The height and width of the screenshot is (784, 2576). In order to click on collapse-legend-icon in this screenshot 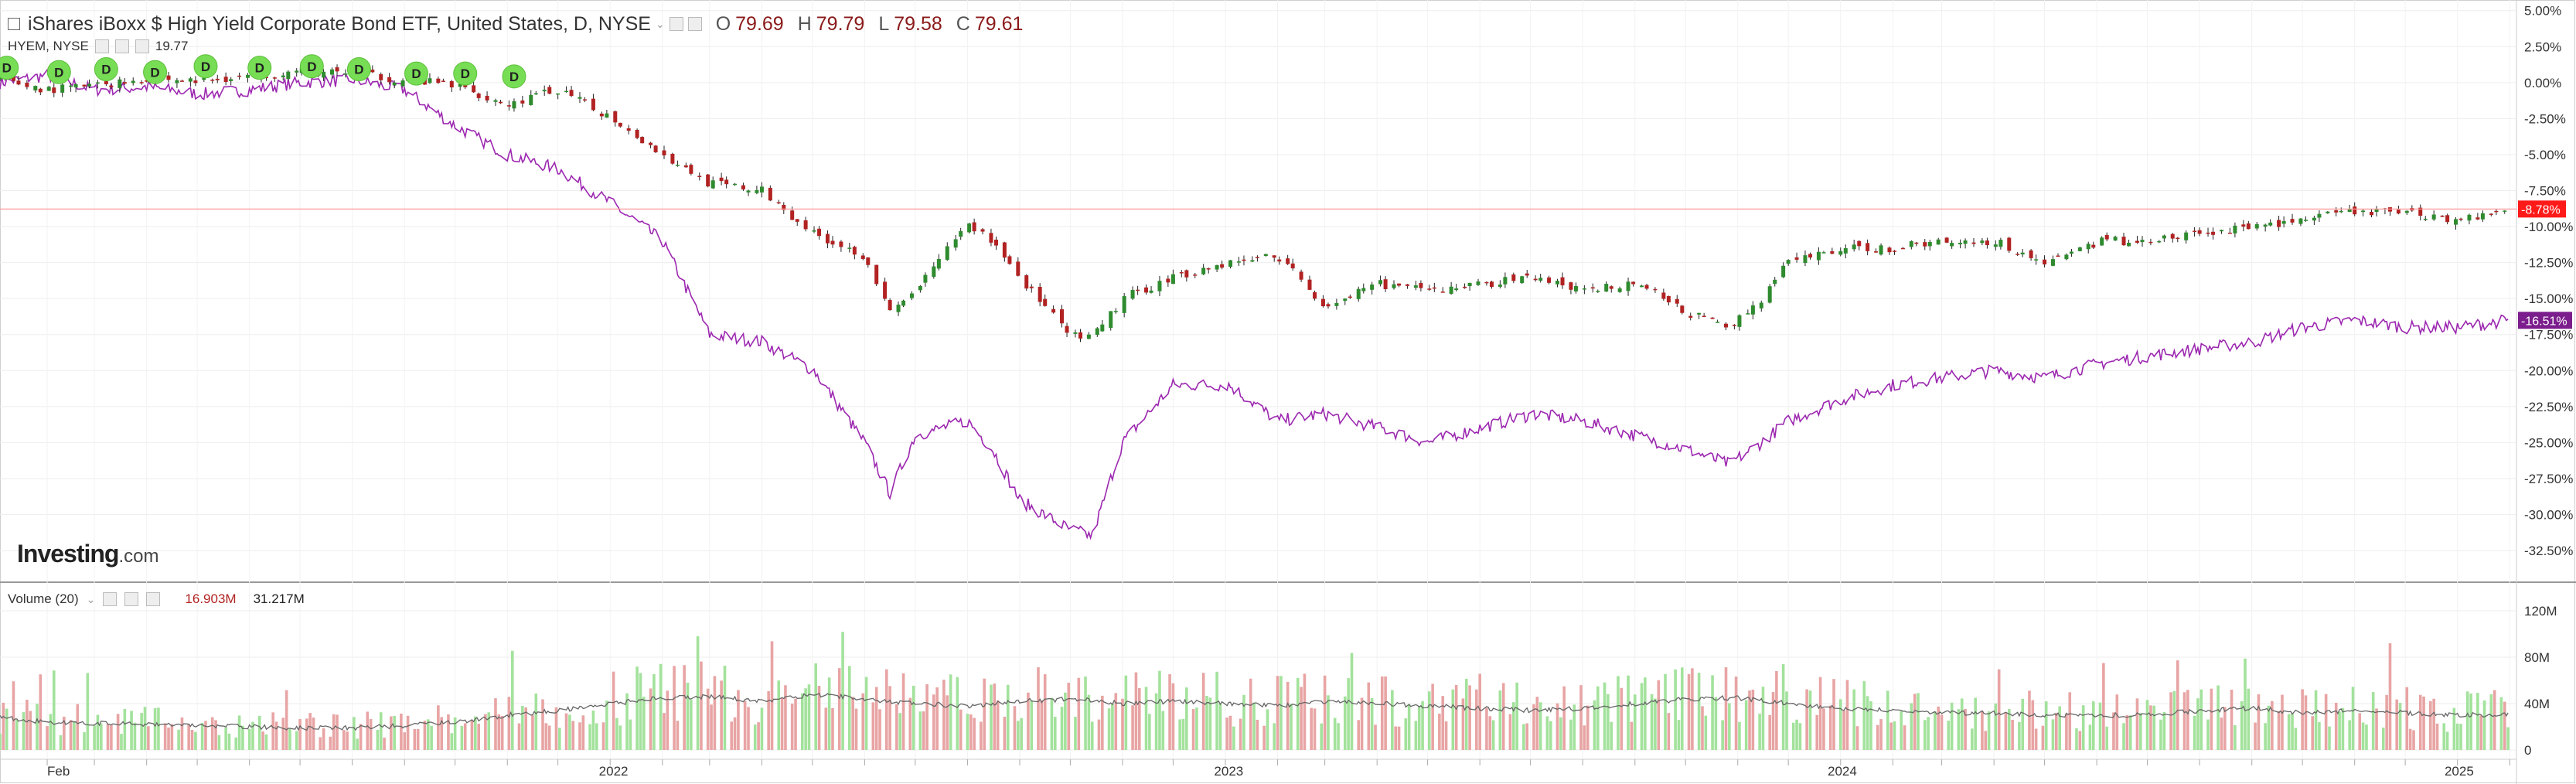, I will do `click(14, 24)`.